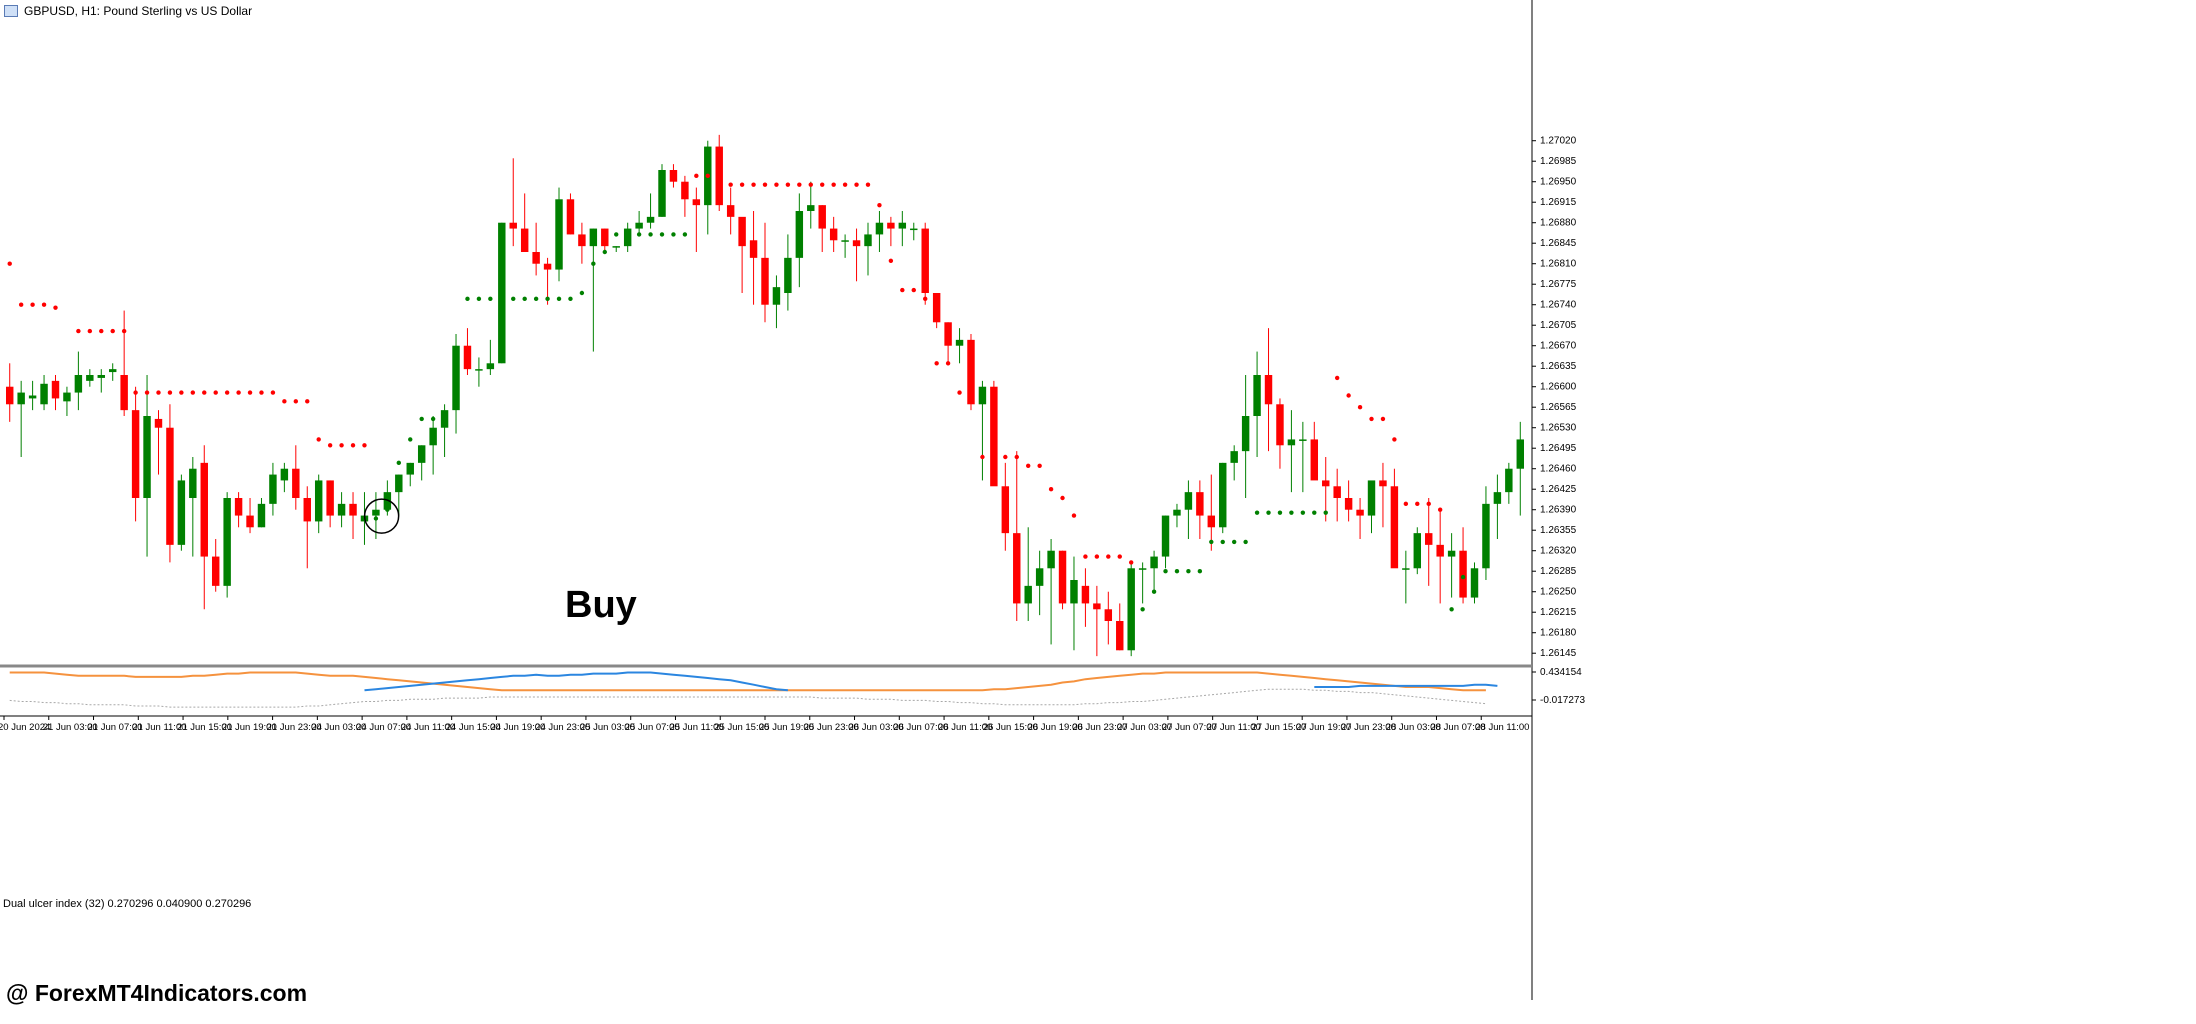  What do you see at coordinates (1558, 469) in the screenshot?
I see `price-tick-label: 1.26460` at bounding box center [1558, 469].